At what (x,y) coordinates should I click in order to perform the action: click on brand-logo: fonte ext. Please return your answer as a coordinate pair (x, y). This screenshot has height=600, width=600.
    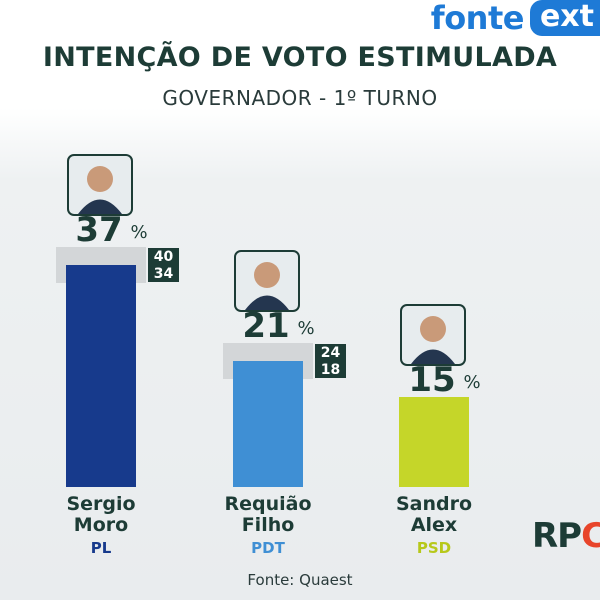
    Looking at the image, I should click on (515, 18).